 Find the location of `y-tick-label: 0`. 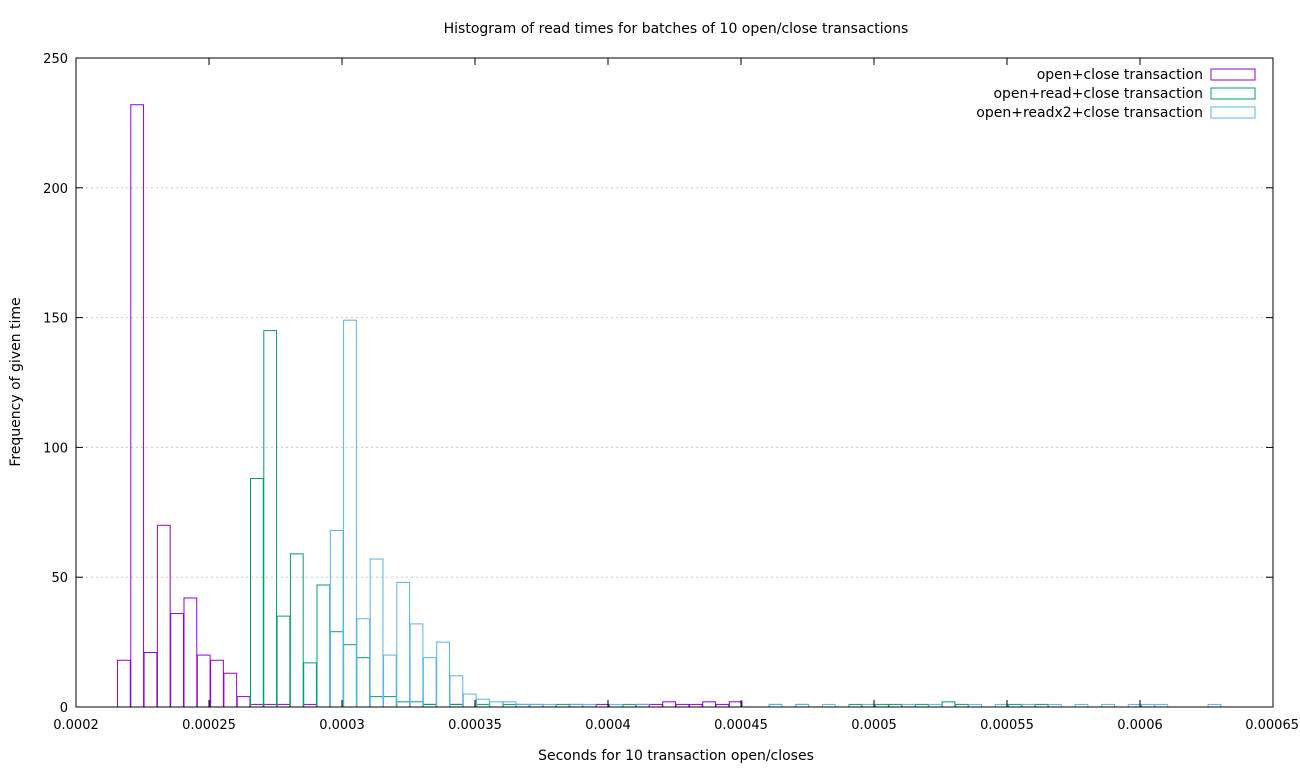

y-tick-label: 0 is located at coordinates (64, 708).